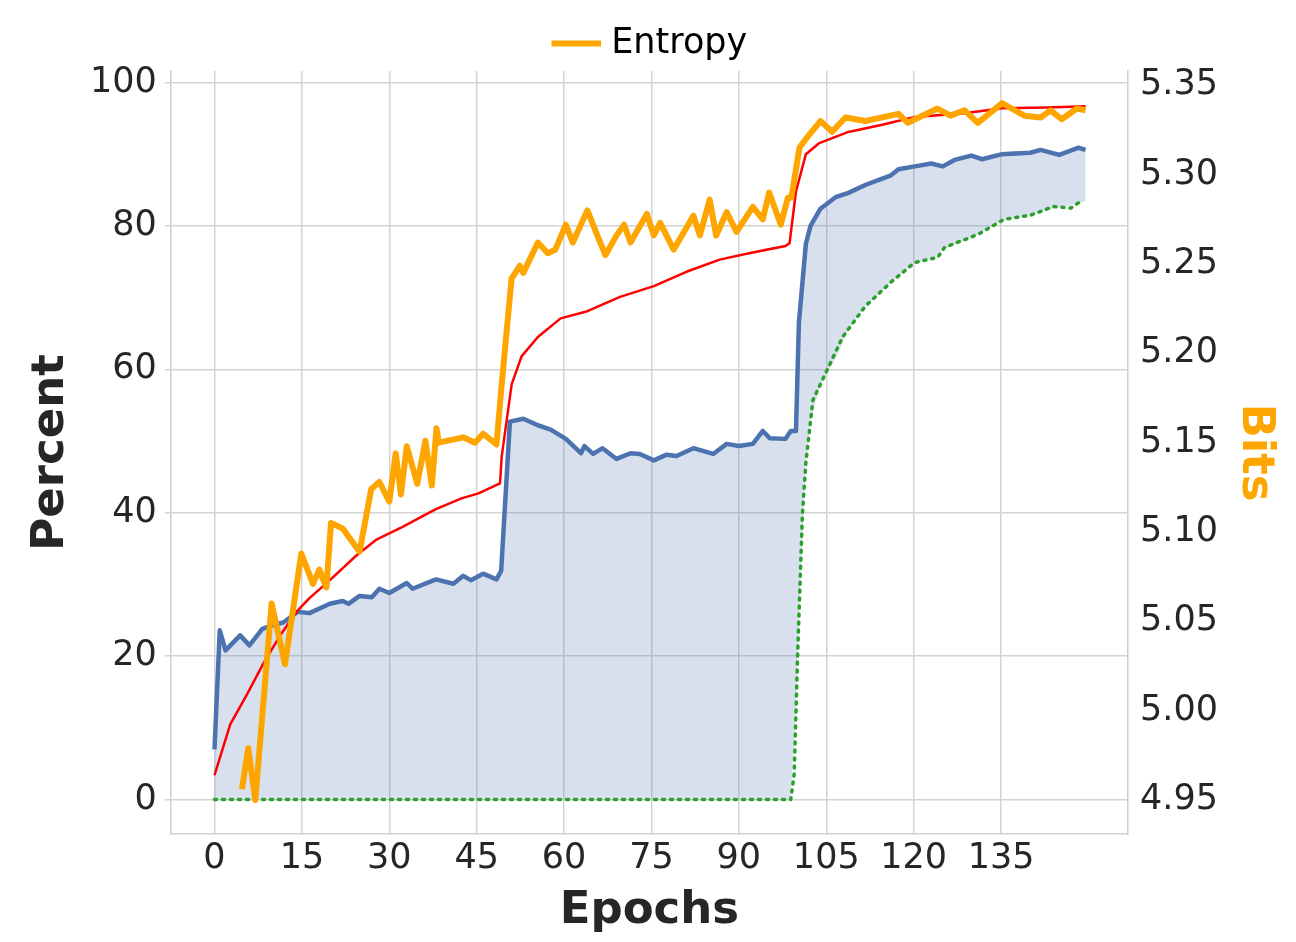 Image resolution: width=1296 pixels, height=942 pixels. Describe the element at coordinates (214, 856) in the screenshot. I see `x-tick-label: 0` at that location.